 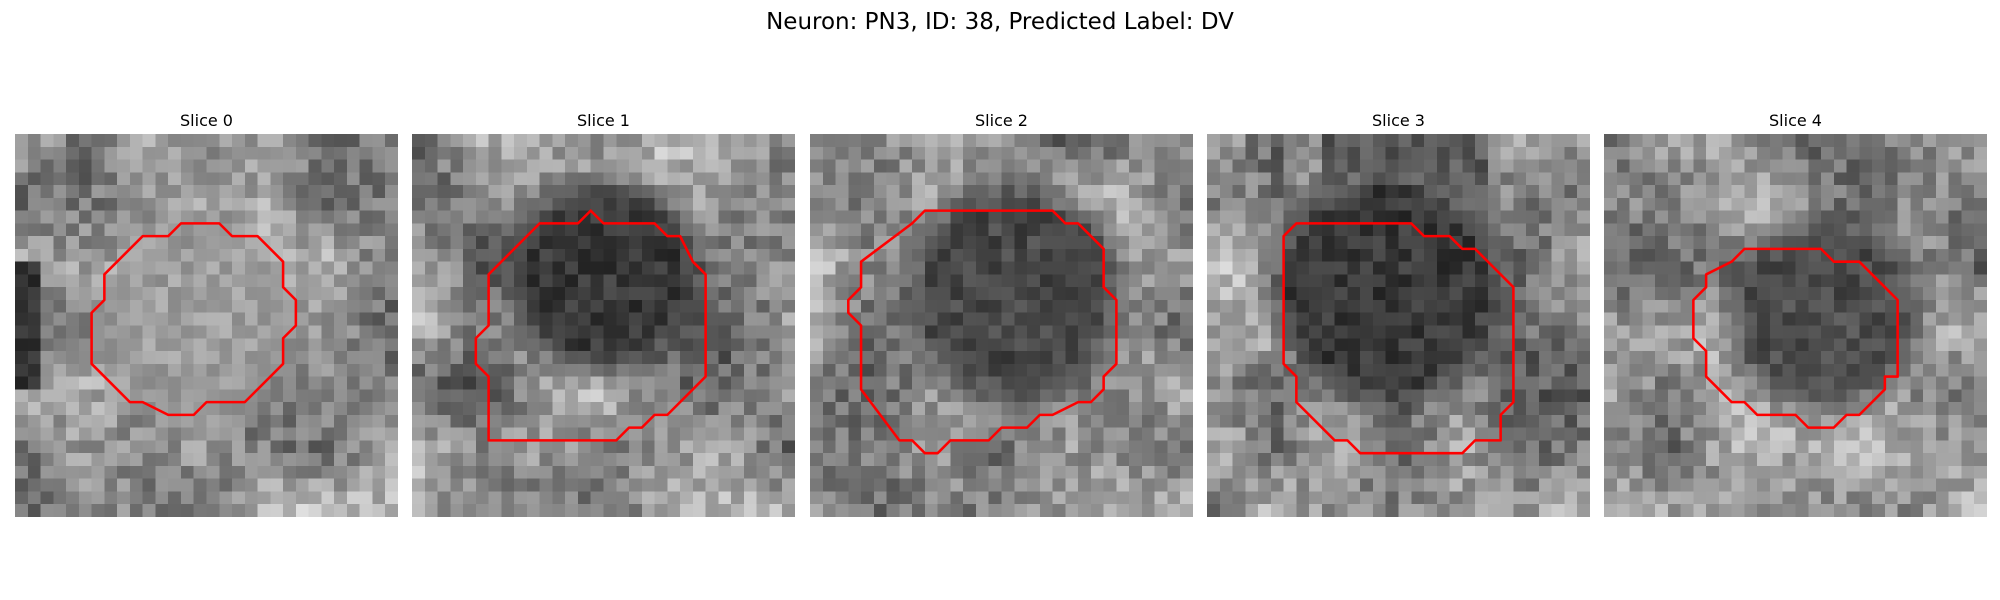 I want to click on slice-title: Slice 3, so click(x=1398, y=120).